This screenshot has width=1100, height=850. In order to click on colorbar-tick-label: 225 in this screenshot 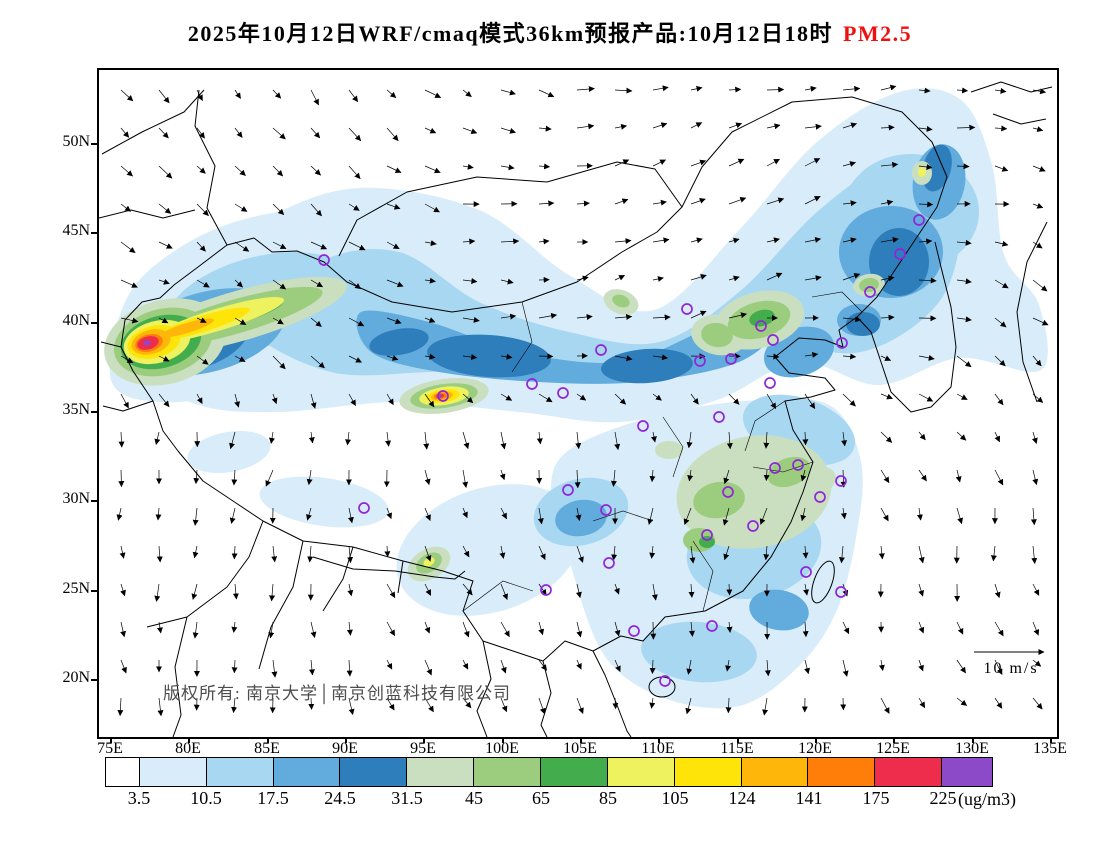, I will do `click(943, 798)`.